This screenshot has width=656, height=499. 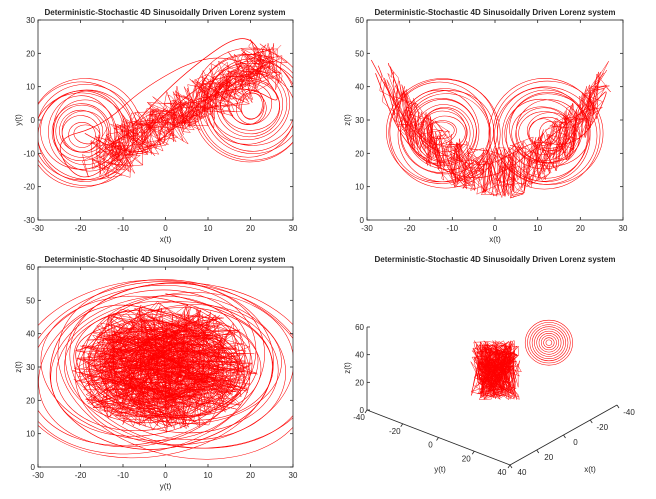 What do you see at coordinates (166, 486) in the screenshot?
I see `x-axis-label: y(t)` at bounding box center [166, 486].